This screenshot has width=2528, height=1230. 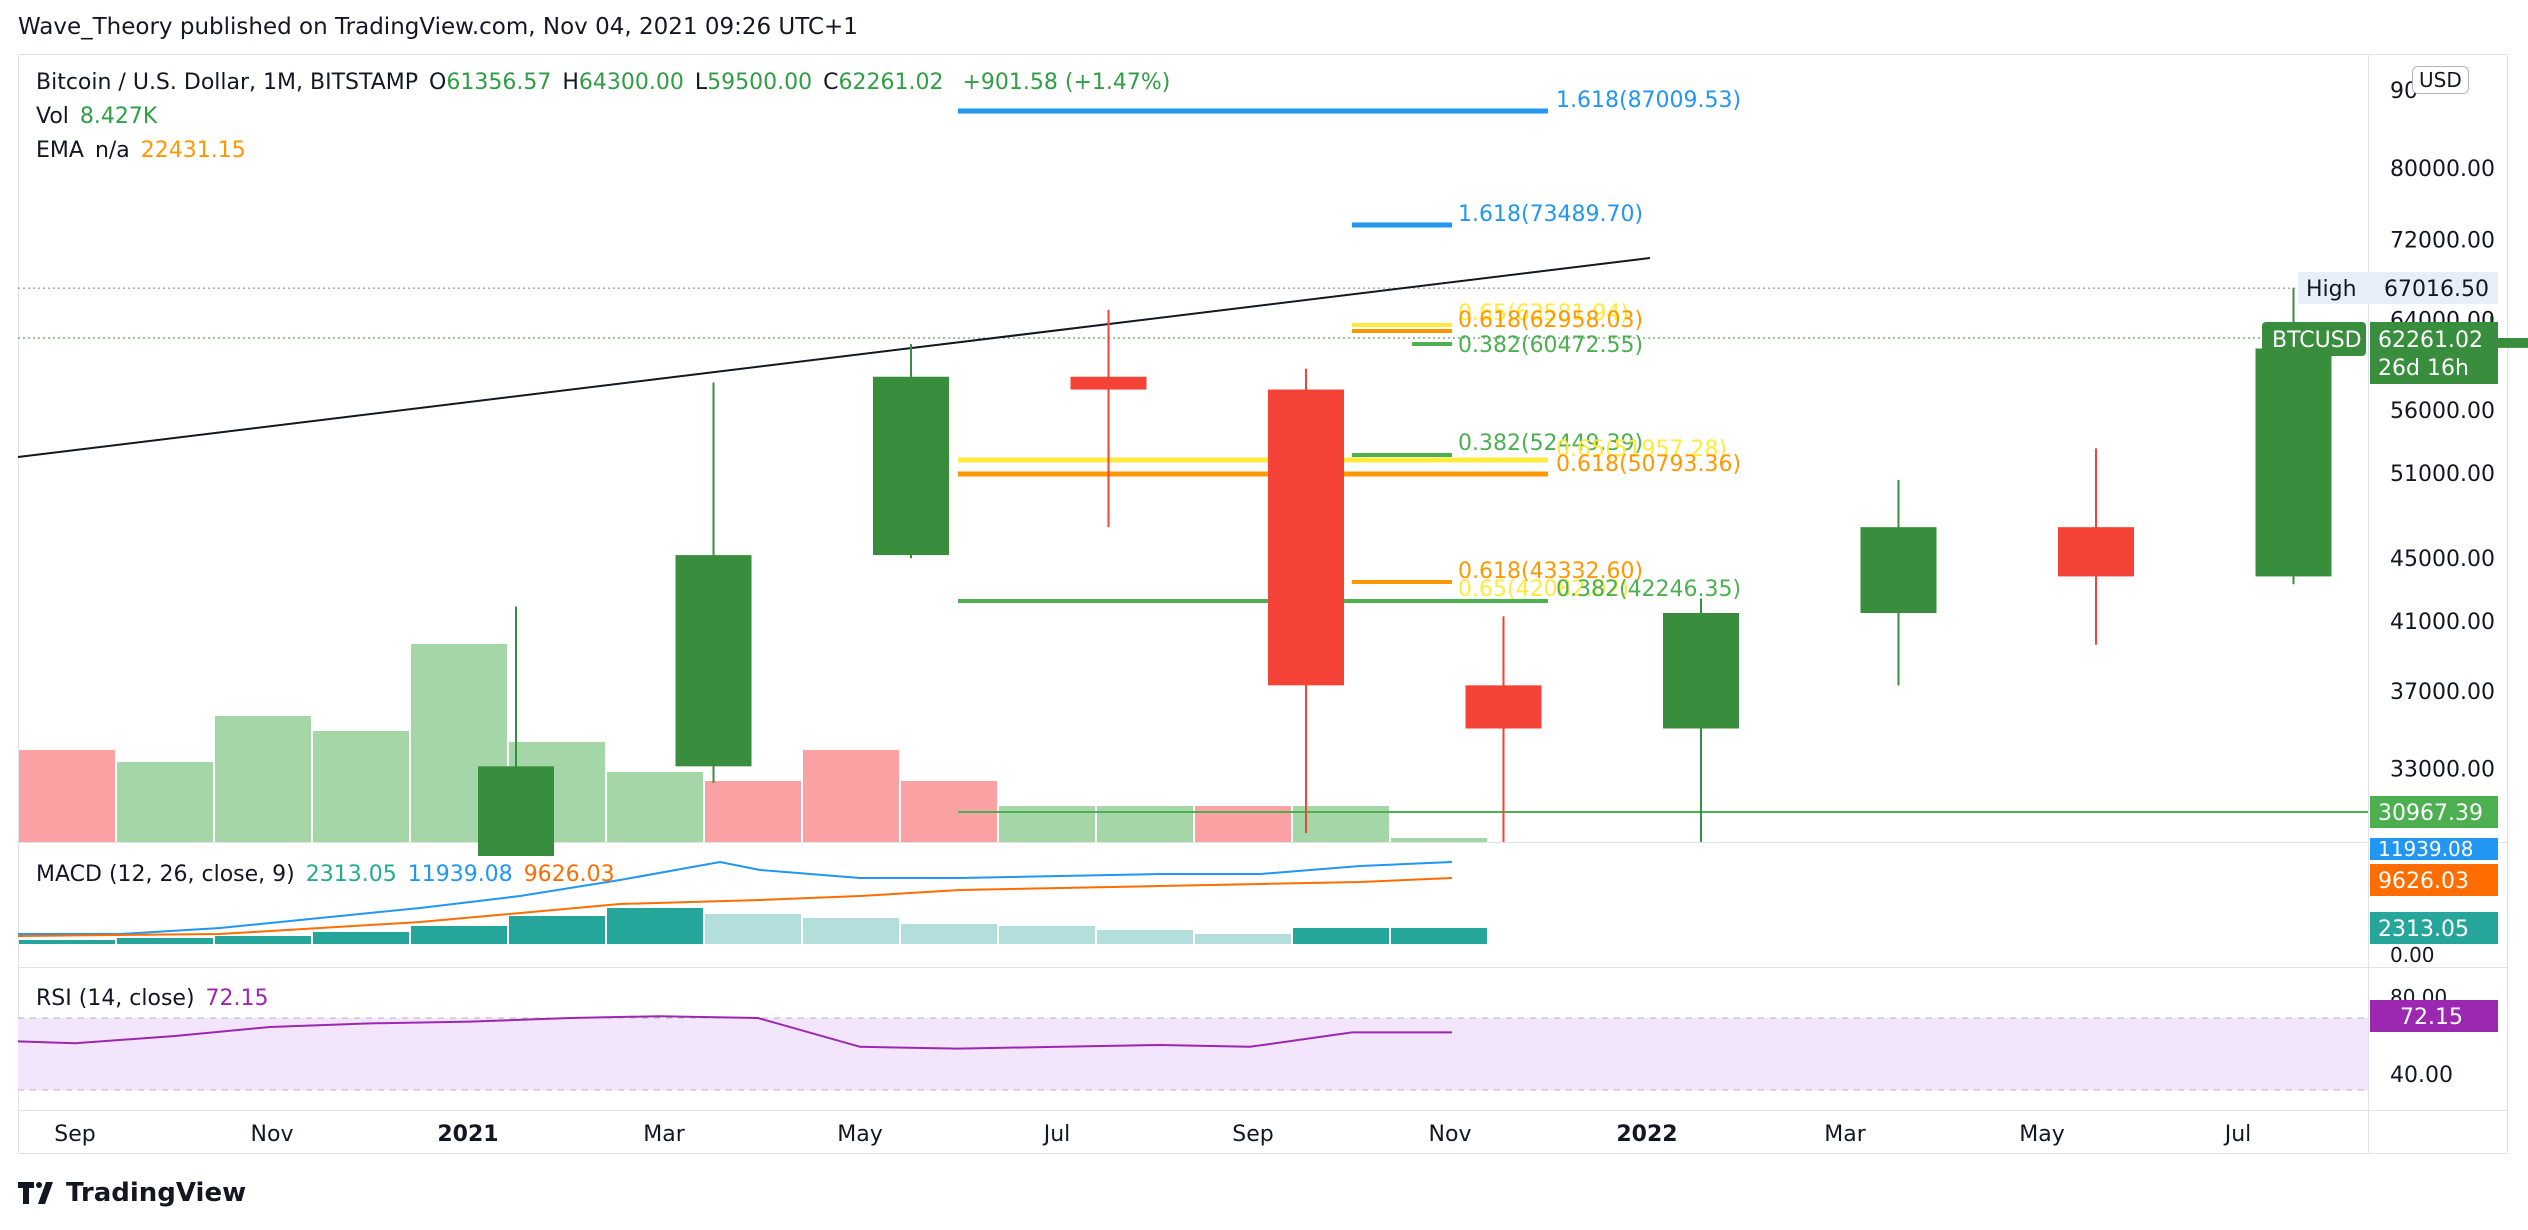 I want to click on macd-tag-2: 9626.03, so click(x=2423, y=881).